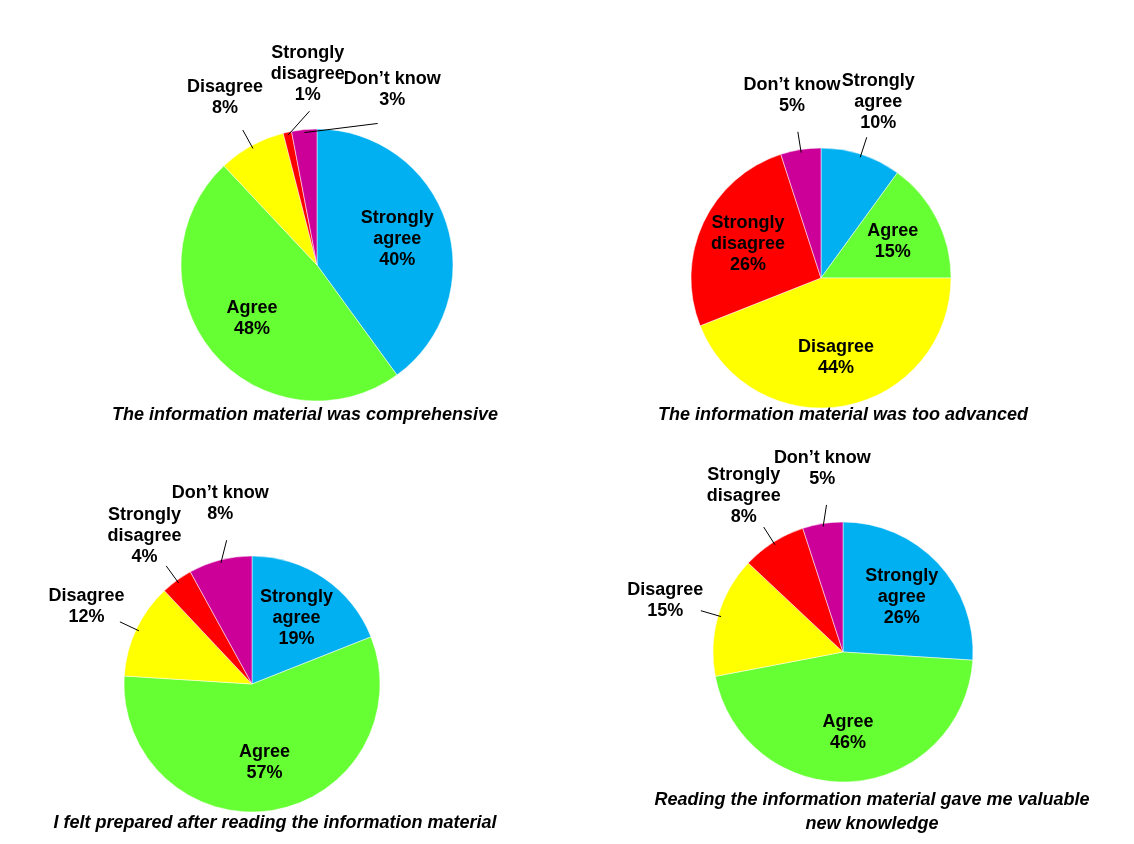 The image size is (1134, 844). Describe the element at coordinates (252, 328) in the screenshot. I see `data-label: 48%` at that location.